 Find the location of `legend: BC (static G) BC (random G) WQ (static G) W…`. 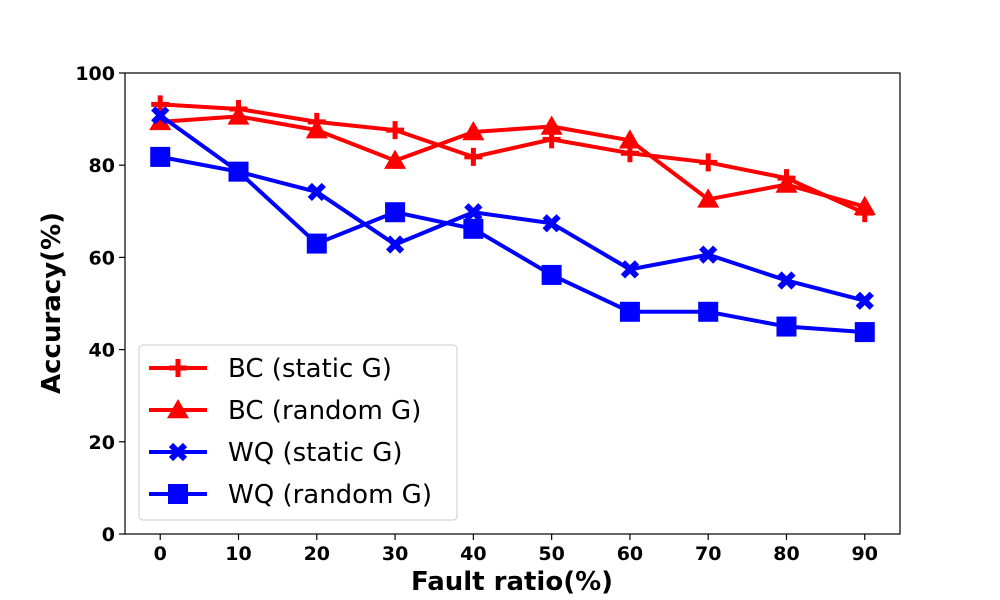

legend: BC (static G) BC (random G) WQ (static G) W… is located at coordinates (298, 432).